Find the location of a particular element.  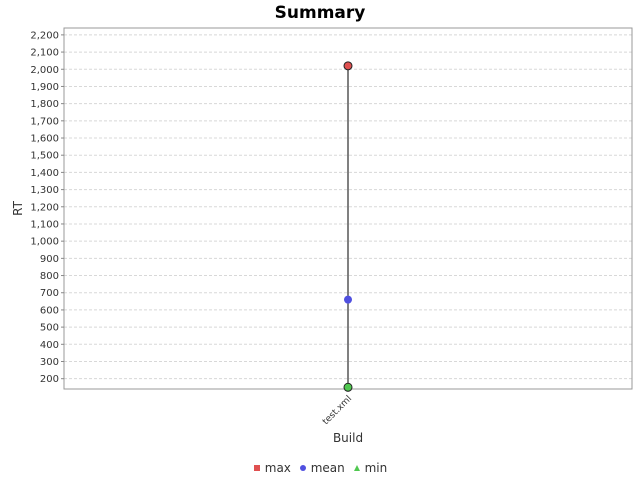

y-tick-label: 600 is located at coordinates (49, 310).